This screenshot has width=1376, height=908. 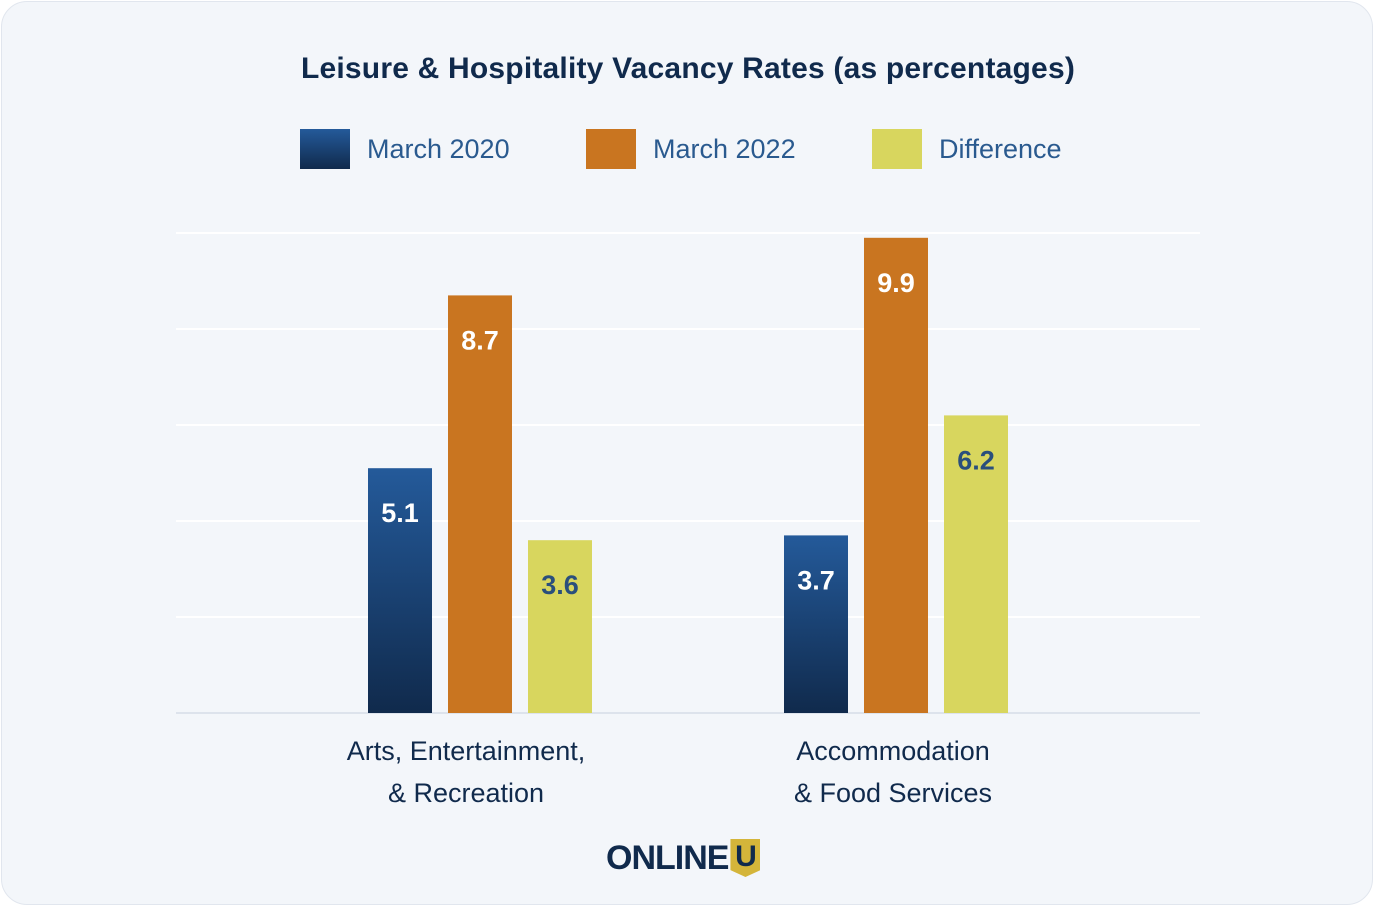 I want to click on onlineu-logo: ONLINE U, so click(x=683, y=858).